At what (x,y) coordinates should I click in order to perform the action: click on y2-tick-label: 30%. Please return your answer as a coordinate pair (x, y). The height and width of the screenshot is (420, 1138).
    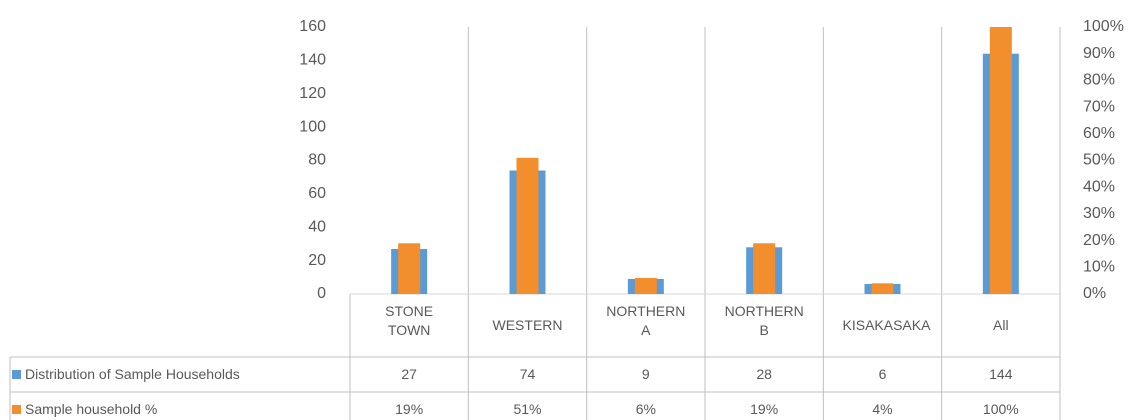
    Looking at the image, I should click on (1099, 213).